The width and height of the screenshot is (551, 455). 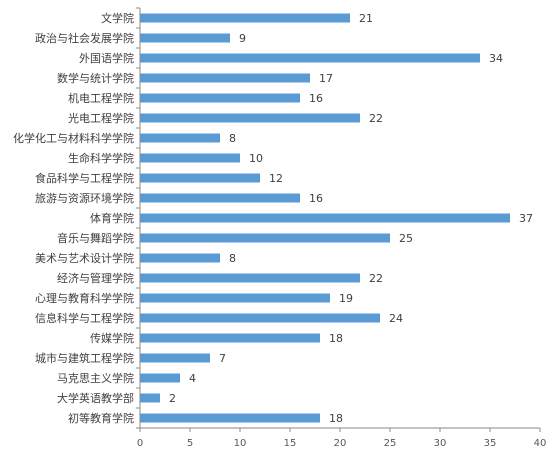 I want to click on category-label: 经济与管理学院, so click(x=95, y=278).